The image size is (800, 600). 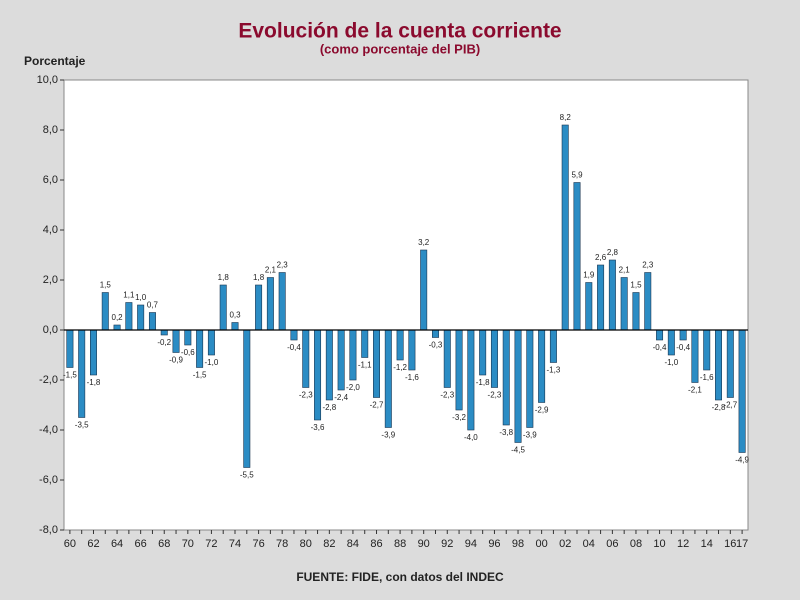 What do you see at coordinates (141, 544) in the screenshot?
I see `x-tick-label: 66` at bounding box center [141, 544].